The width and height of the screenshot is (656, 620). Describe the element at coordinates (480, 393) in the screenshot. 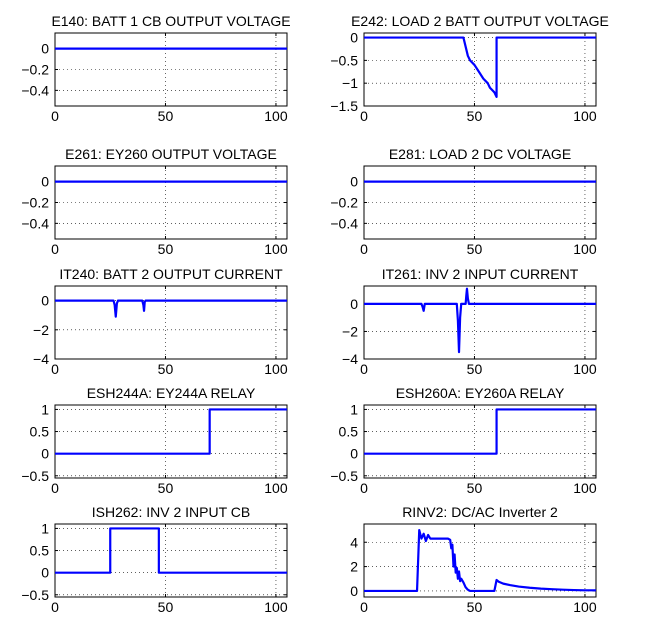

I see `subplot-title: ESH260A: EY260A RELAY` at that location.